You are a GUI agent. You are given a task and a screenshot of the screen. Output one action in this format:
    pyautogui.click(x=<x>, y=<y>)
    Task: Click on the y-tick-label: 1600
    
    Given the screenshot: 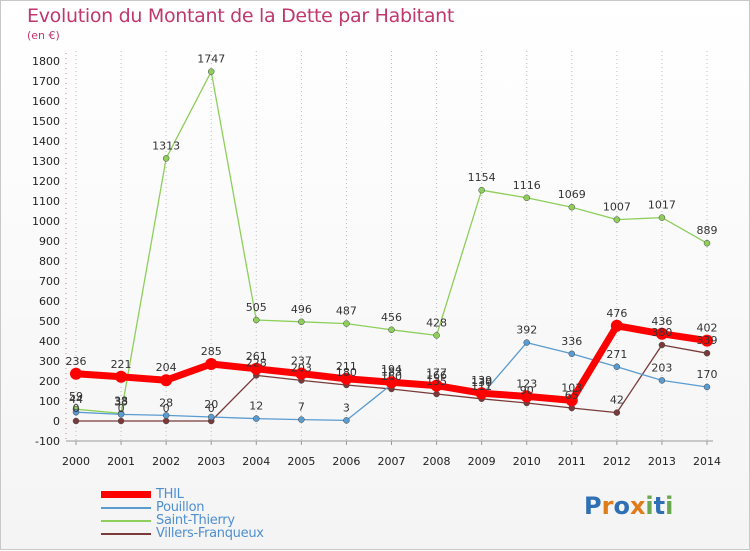 What is the action you would take?
    pyautogui.click(x=46, y=101)
    